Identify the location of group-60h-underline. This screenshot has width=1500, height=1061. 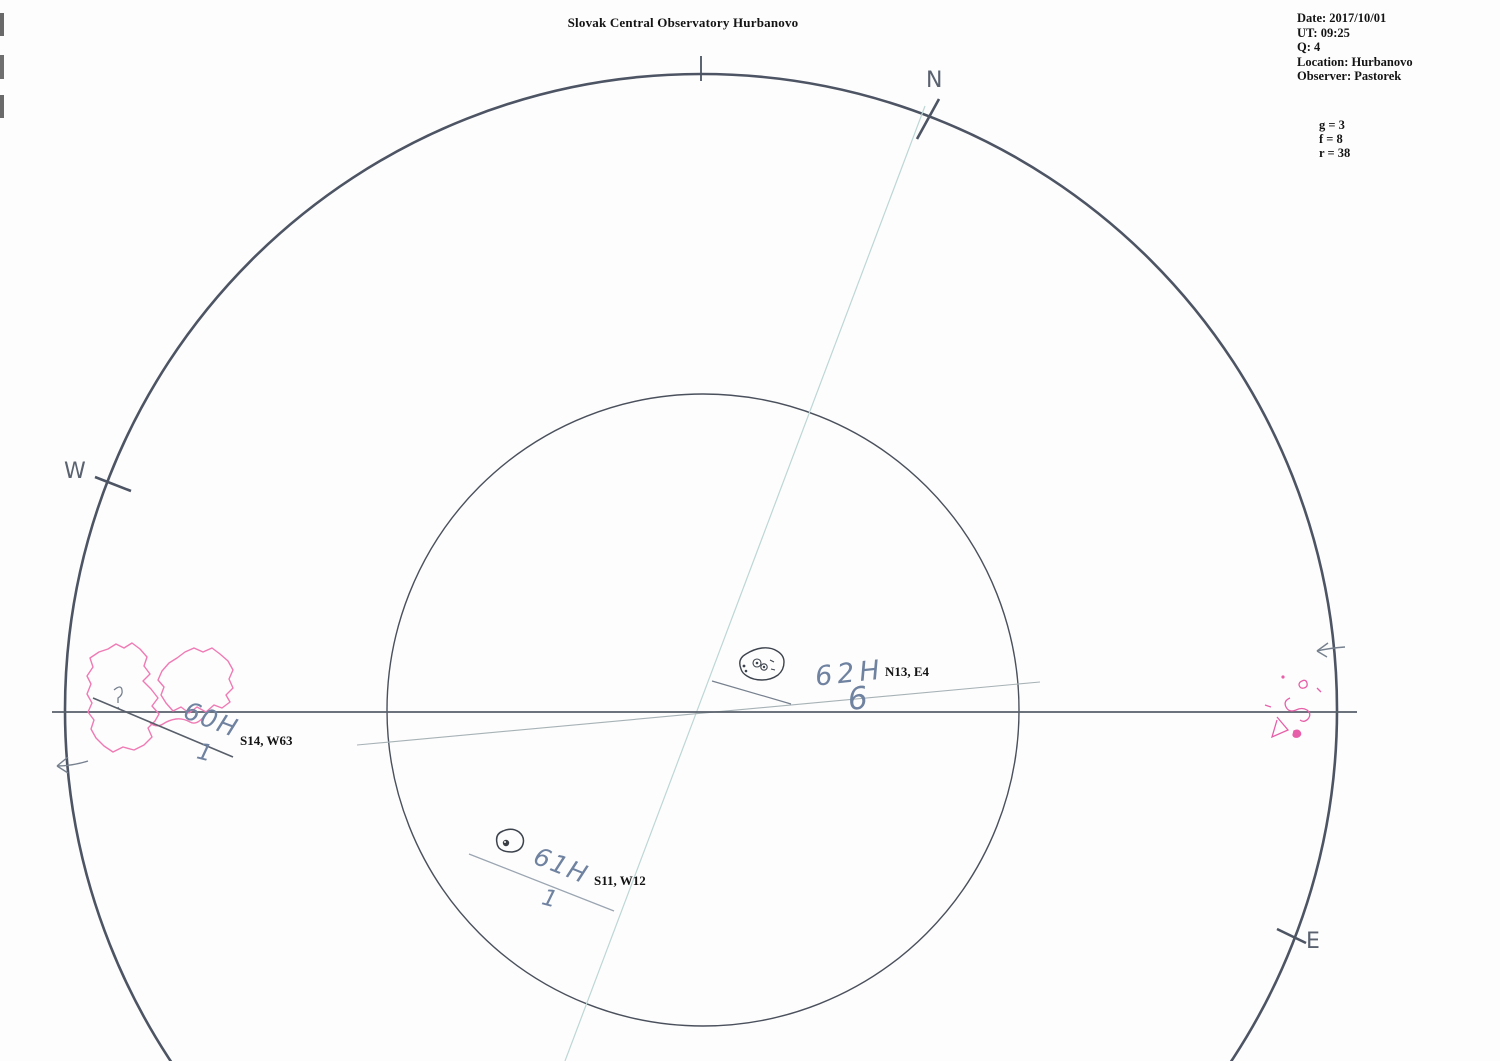
(163, 727).